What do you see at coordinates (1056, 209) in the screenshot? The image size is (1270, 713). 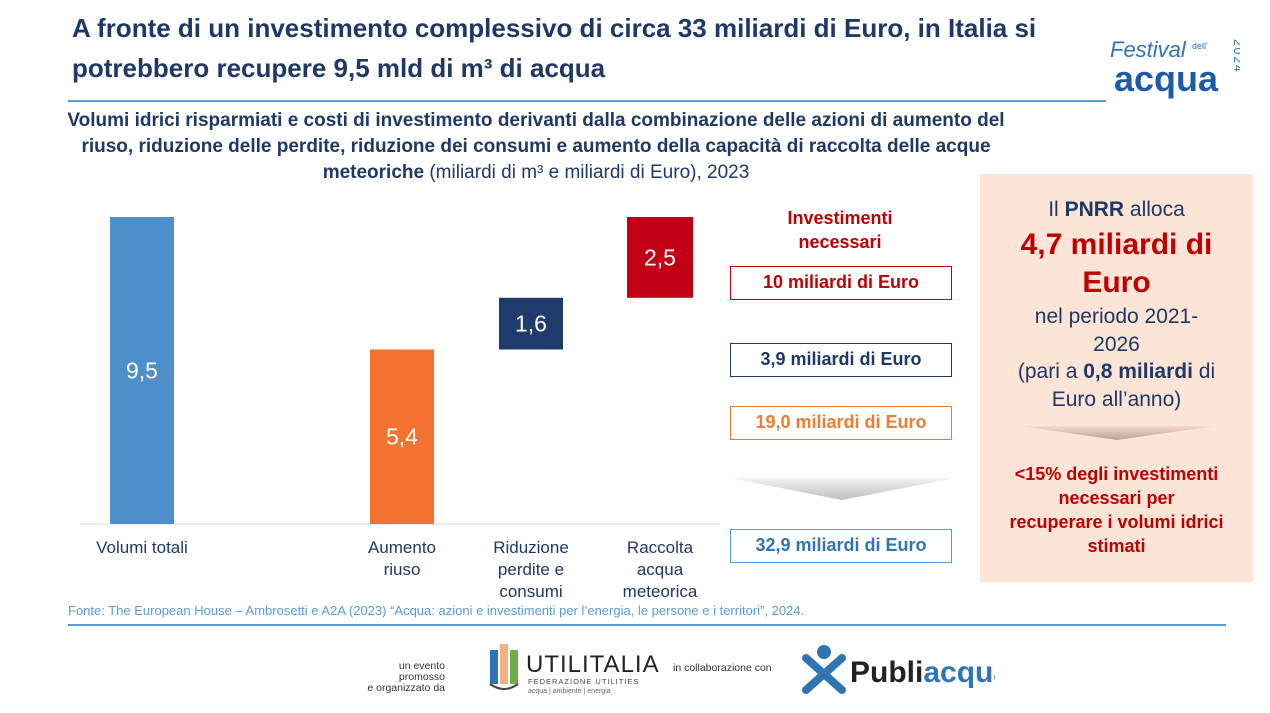 I see `pnrr-pre: Il` at bounding box center [1056, 209].